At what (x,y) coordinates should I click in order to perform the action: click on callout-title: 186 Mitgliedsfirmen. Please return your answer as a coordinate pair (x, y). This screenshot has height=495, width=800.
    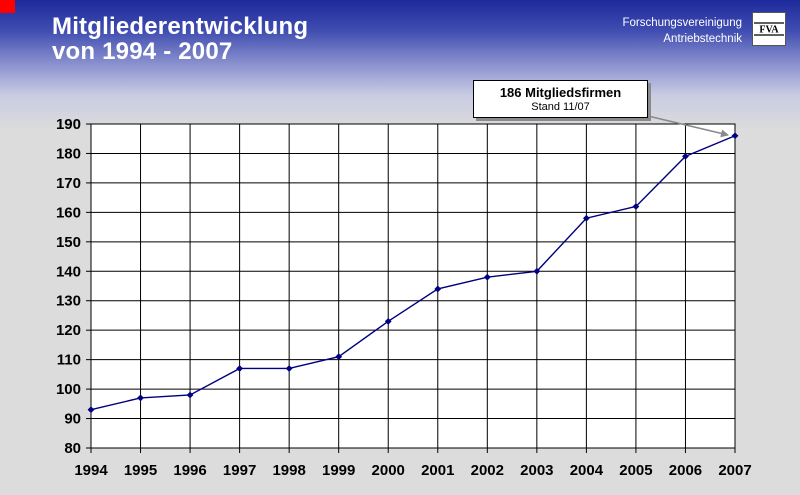
    Looking at the image, I should click on (560, 92).